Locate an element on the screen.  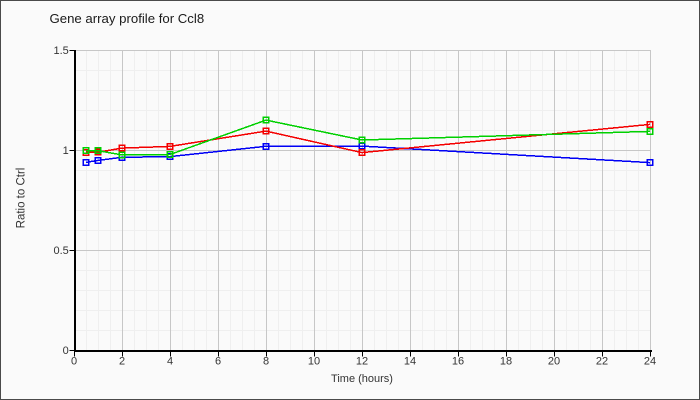
svg-text: 20 is located at coordinates (554, 362).